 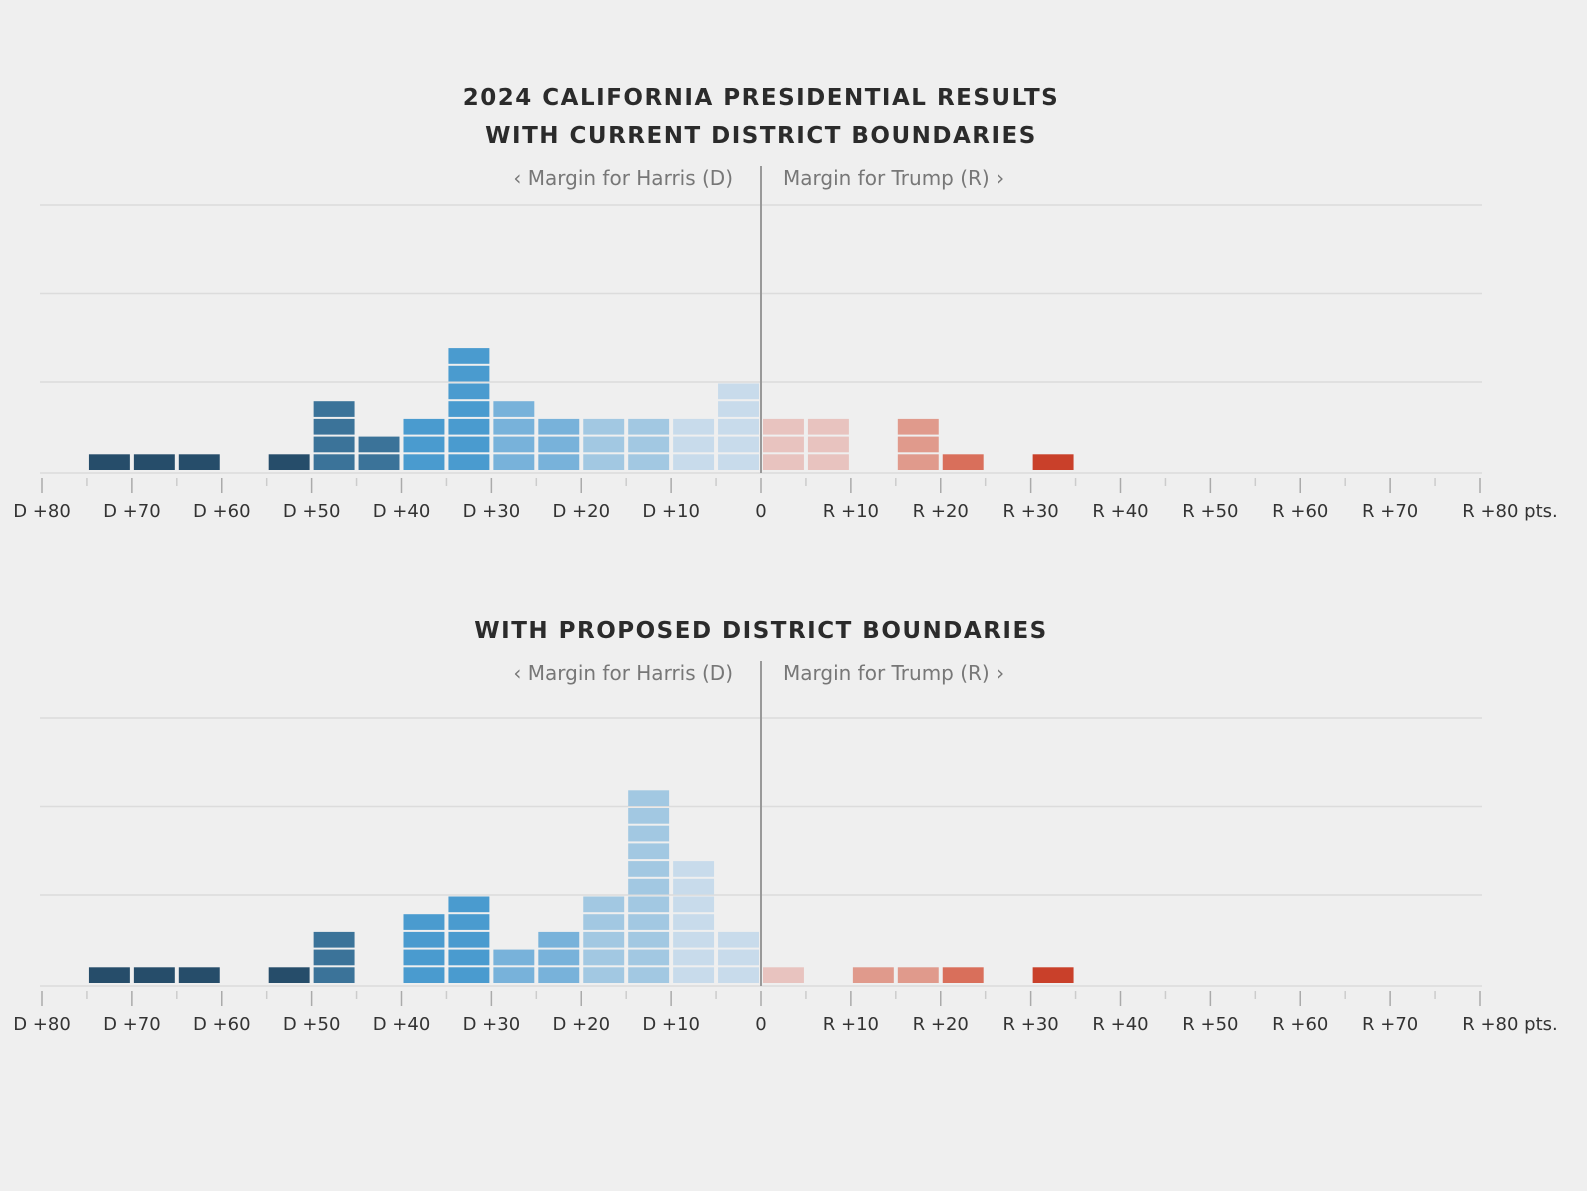 I want to click on chart-title: WITH PROPOSED DISTRICT BOUNDARIES, so click(x=760, y=631).